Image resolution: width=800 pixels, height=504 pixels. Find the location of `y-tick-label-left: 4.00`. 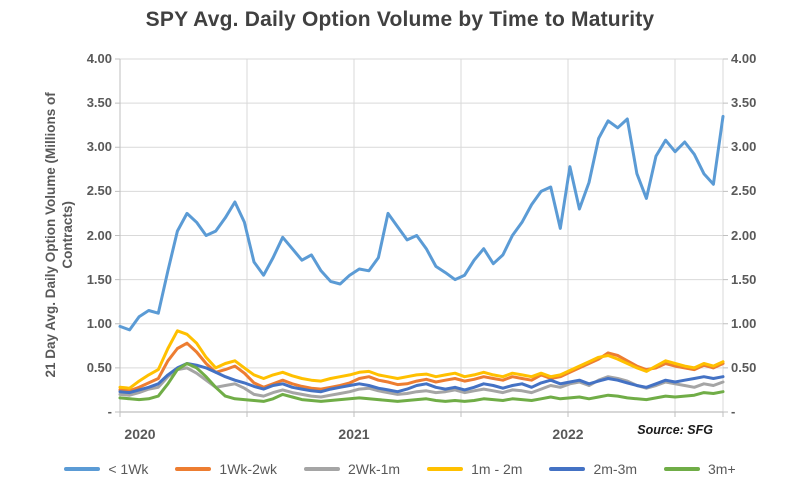

y-tick-label-left: 4.00 is located at coordinates (99, 58).